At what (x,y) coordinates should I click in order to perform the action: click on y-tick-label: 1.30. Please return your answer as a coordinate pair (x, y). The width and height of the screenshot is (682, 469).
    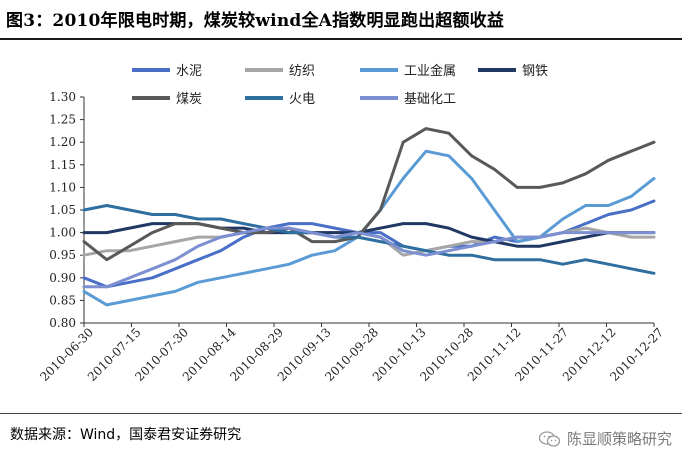
    Looking at the image, I should click on (62, 97).